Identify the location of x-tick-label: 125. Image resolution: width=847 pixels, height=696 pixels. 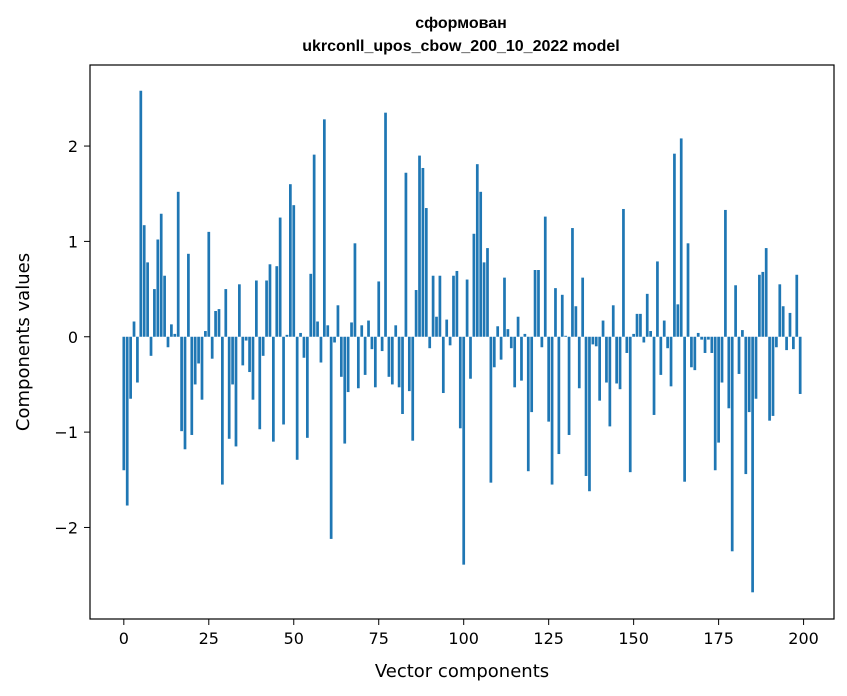
(548, 638).